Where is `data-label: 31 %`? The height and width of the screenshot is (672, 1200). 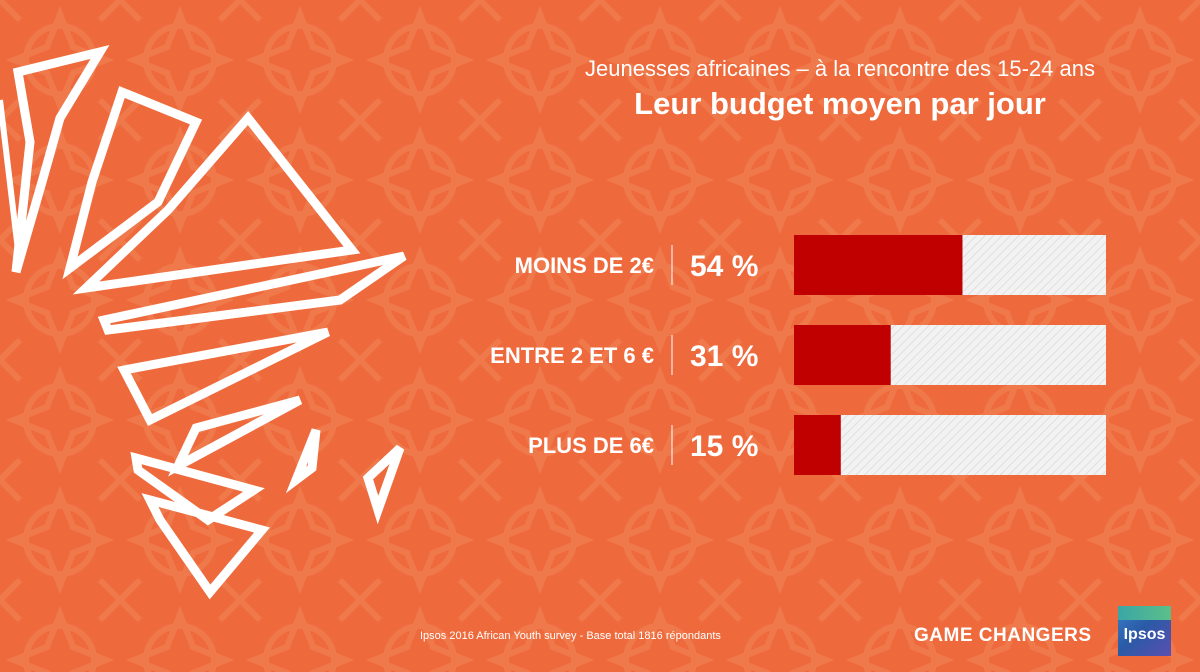
data-label: 31 % is located at coordinates (724, 356).